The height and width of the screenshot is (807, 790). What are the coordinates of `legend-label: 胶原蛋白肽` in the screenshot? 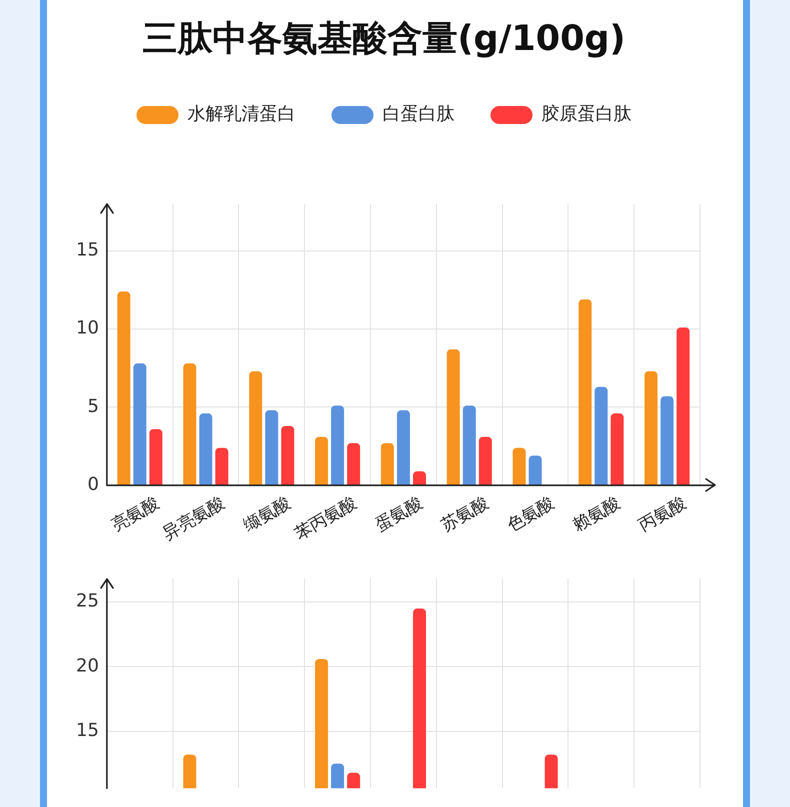 It's located at (587, 114).